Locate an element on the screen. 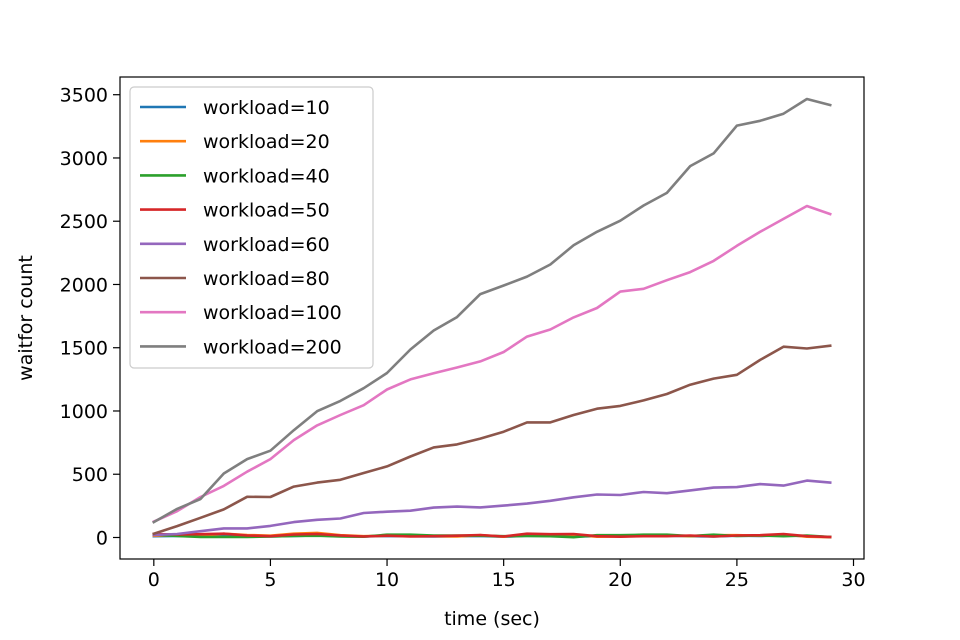  legend-frame is located at coordinates (251, 227).